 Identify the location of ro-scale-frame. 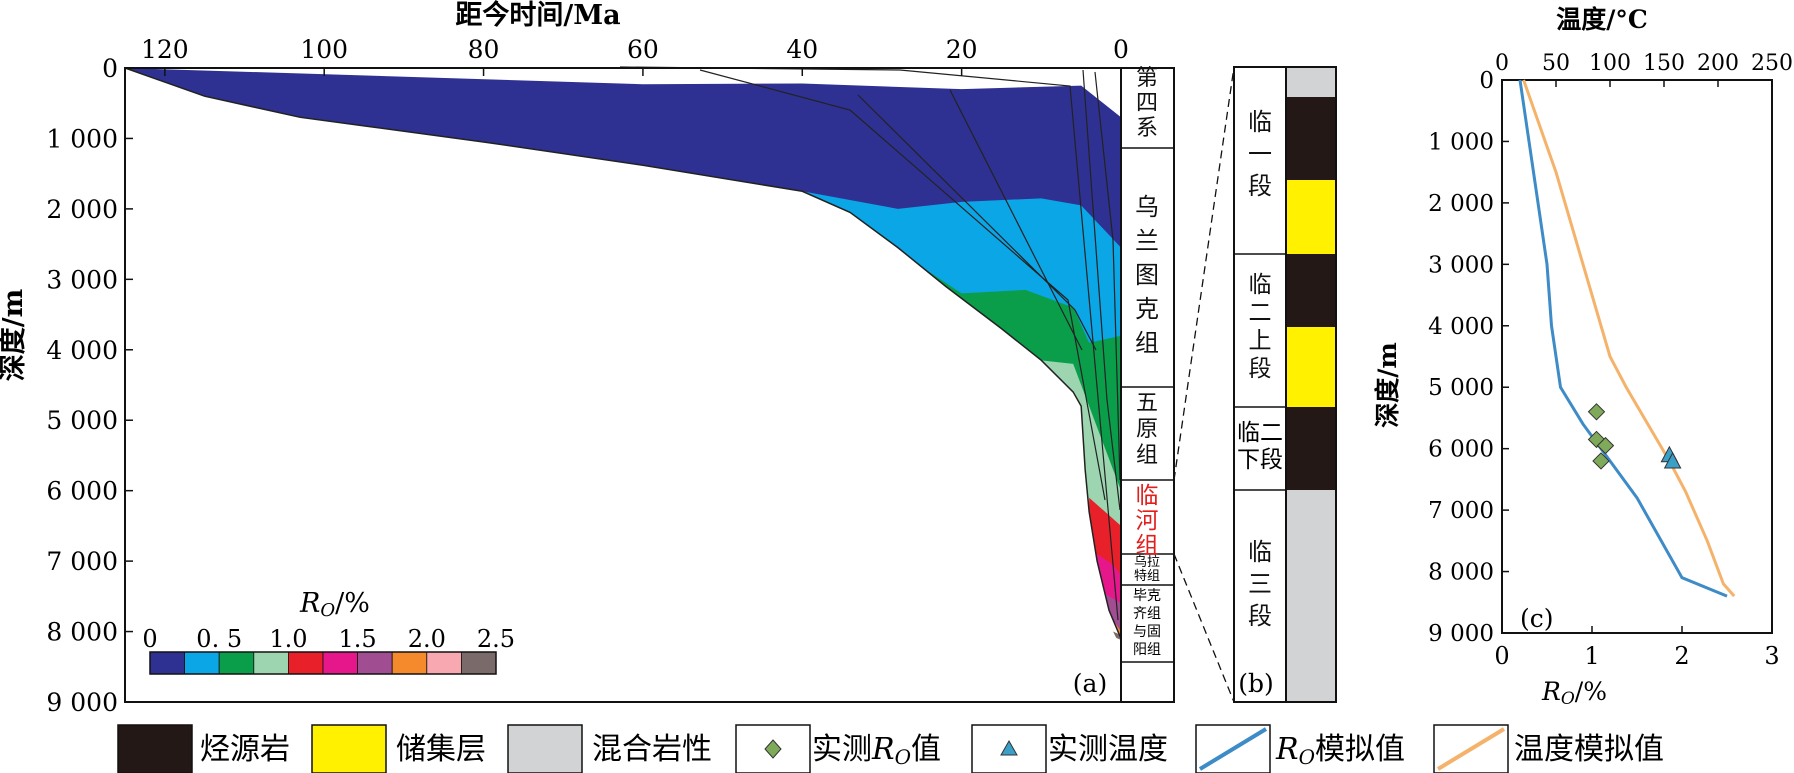
(323, 663).